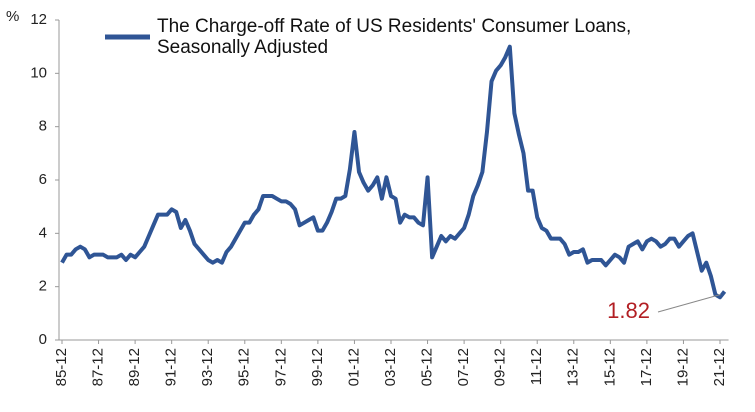  Describe the element at coordinates (317, 367) in the screenshot. I see `x-tick-label: 99-12` at that location.